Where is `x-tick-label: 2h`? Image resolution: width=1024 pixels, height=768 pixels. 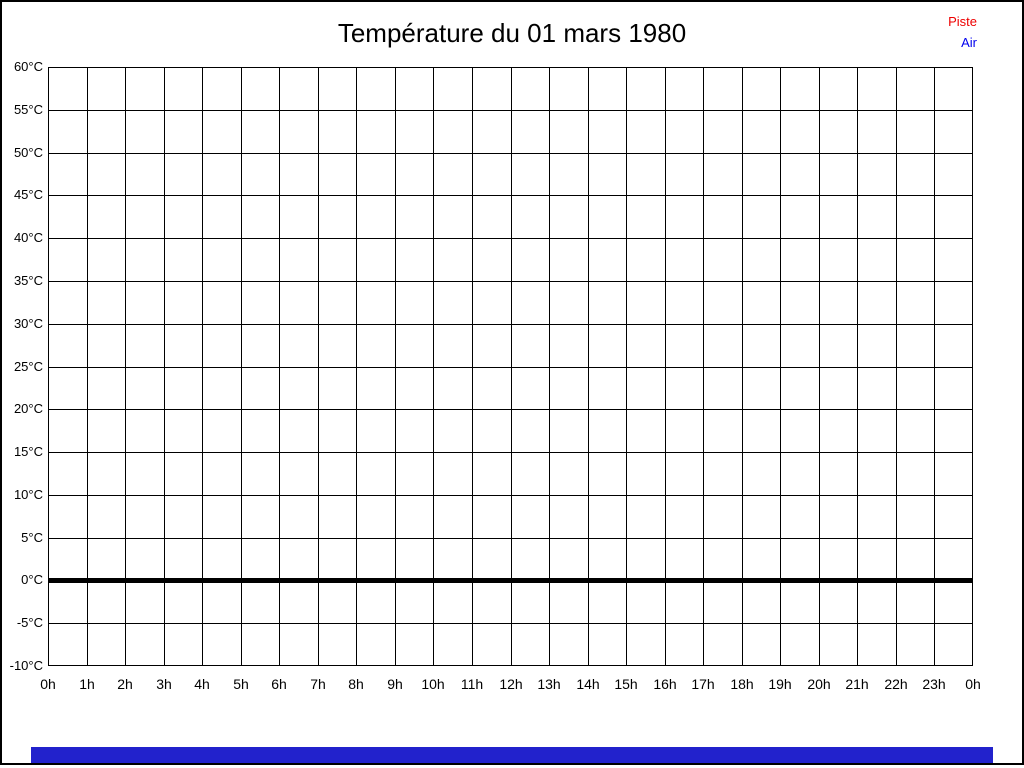 x-tick-label: 2h is located at coordinates (125, 684).